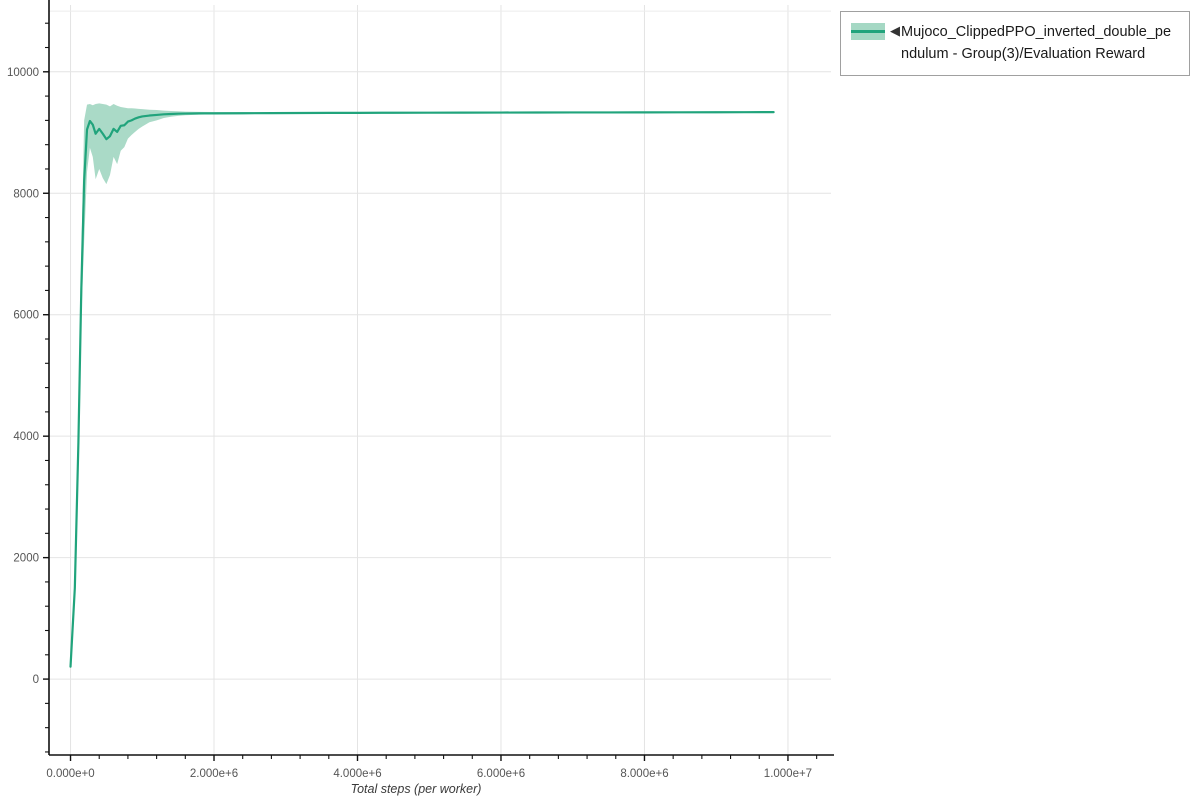 Image resolution: width=1200 pixels, height=800 pixels. What do you see at coordinates (26, 437) in the screenshot?
I see `svg-text: 4000` at bounding box center [26, 437].